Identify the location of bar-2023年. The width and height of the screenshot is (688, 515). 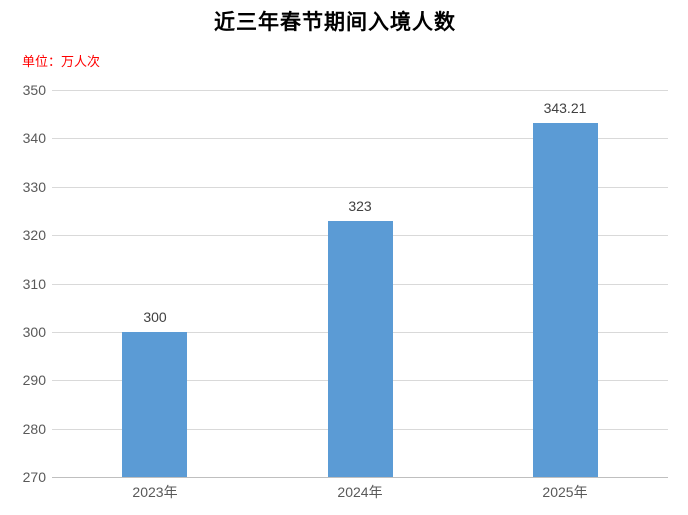
(154, 404).